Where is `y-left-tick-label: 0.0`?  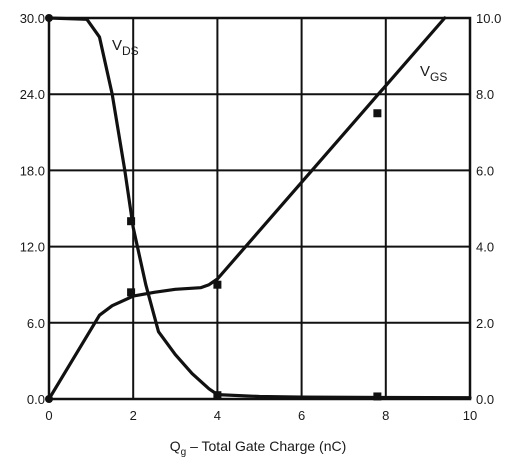 y-left-tick-label: 0.0 is located at coordinates (36, 399).